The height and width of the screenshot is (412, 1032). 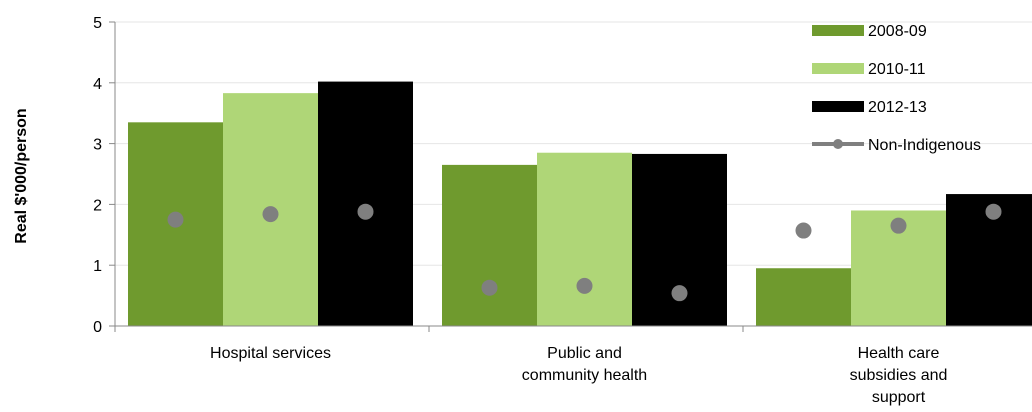 I want to click on category-label: subsidies and, so click(x=899, y=375).